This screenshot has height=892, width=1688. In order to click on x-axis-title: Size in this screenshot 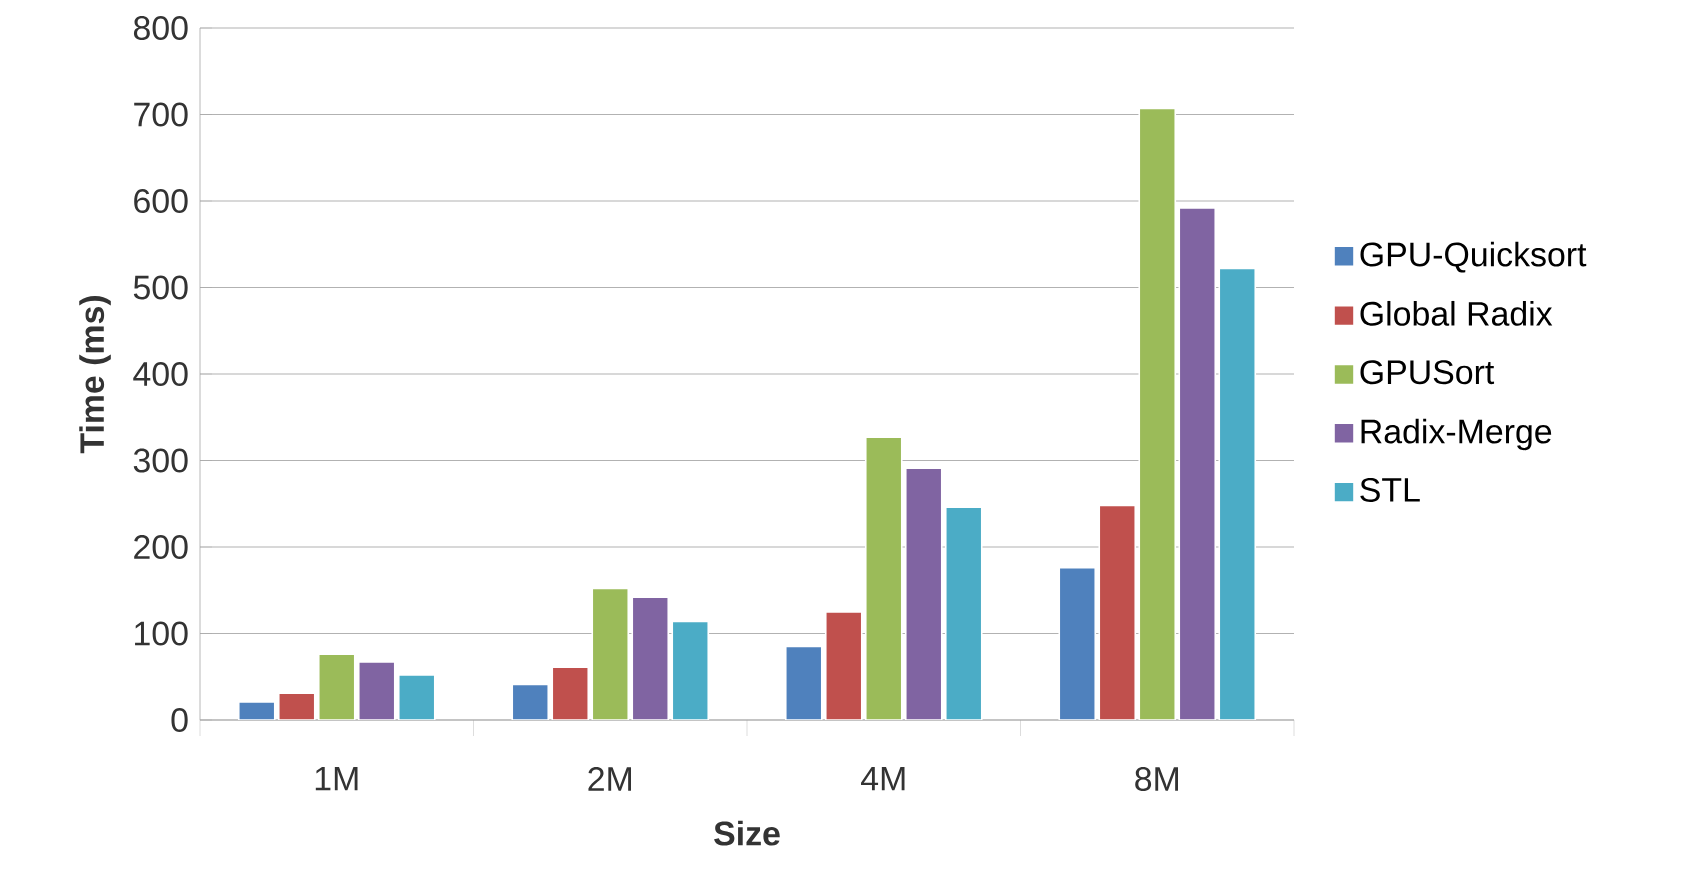, I will do `click(747, 833)`.